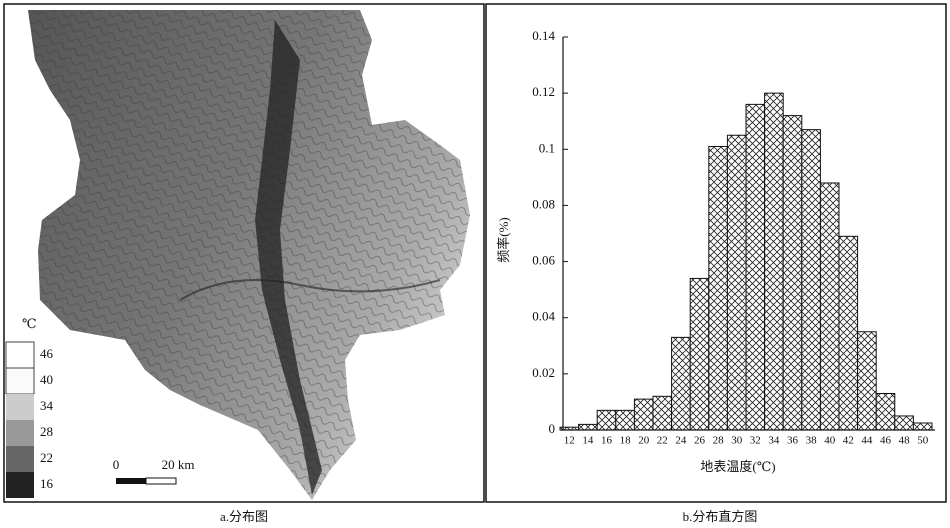 Image resolution: width=950 pixels, height=528 pixels. Describe the element at coordinates (830, 441) in the screenshot. I see `x-tick-label: 40` at that location.